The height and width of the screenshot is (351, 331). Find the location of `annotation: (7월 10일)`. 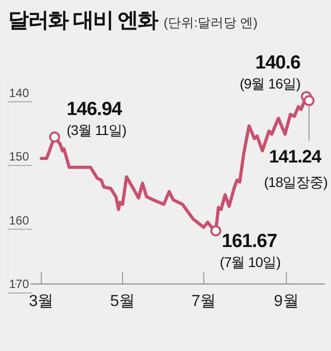

annotation: (7월 10일) is located at coordinates (250, 262).